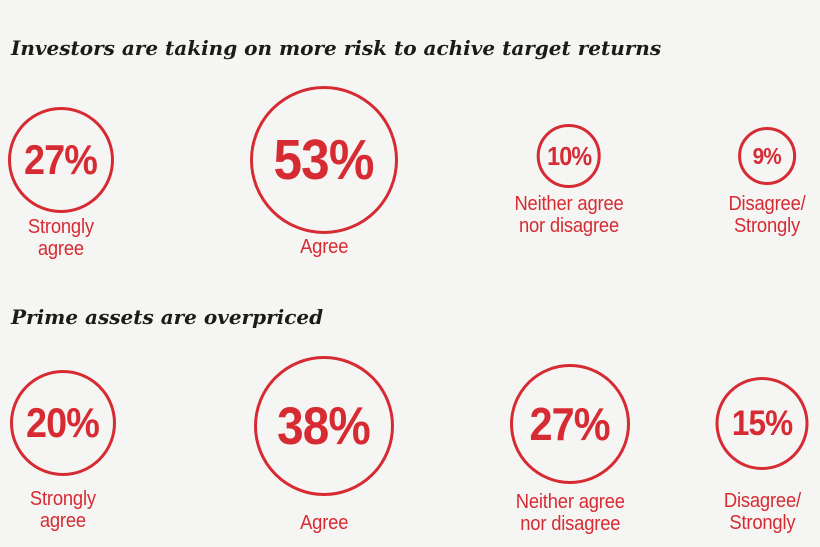 Image resolution: width=820 pixels, height=547 pixels. I want to click on stat-group-prime-disagree: 15% Disagree/ Strongly, so click(762, 455).